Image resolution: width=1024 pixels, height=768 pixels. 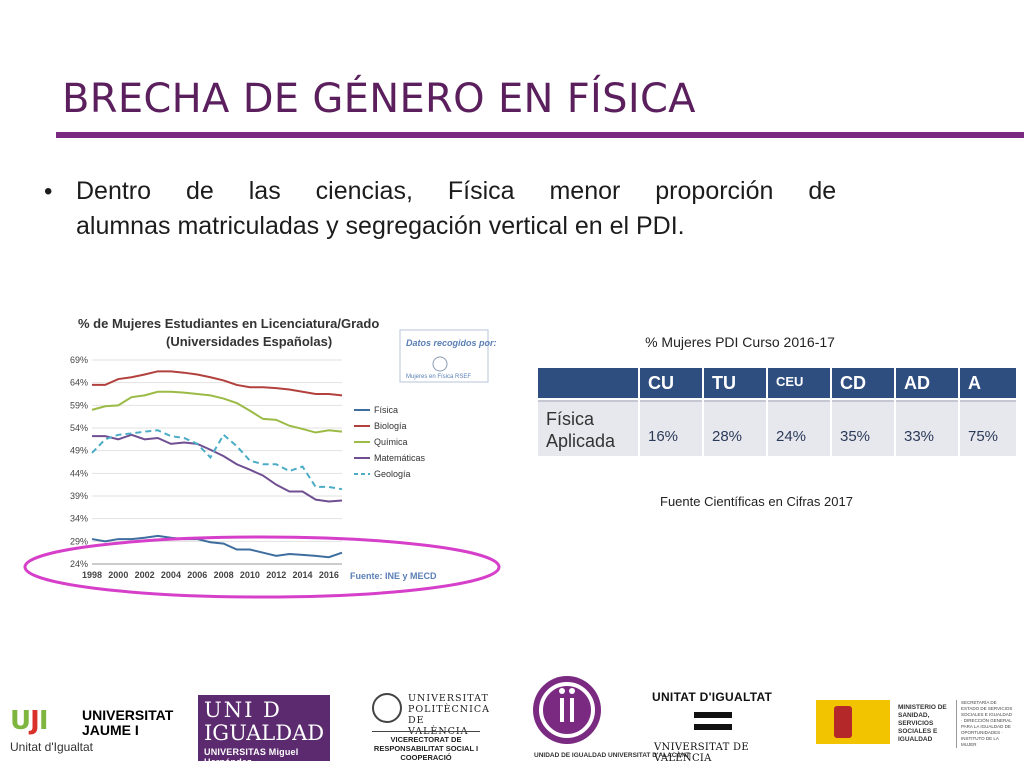 What do you see at coordinates (79, 451) in the screenshot?
I see `y-tick-label: 49%` at bounding box center [79, 451].